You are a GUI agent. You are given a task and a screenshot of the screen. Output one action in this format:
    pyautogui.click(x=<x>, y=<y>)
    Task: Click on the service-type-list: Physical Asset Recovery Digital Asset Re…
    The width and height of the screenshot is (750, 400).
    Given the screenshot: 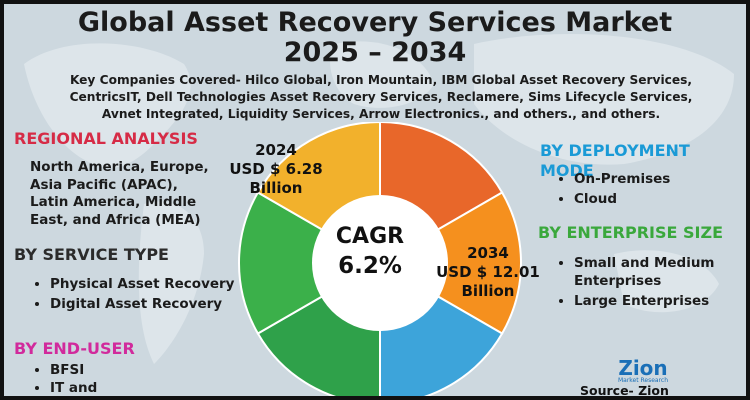 What is the action you would take?
    pyautogui.click(x=141, y=295)
    